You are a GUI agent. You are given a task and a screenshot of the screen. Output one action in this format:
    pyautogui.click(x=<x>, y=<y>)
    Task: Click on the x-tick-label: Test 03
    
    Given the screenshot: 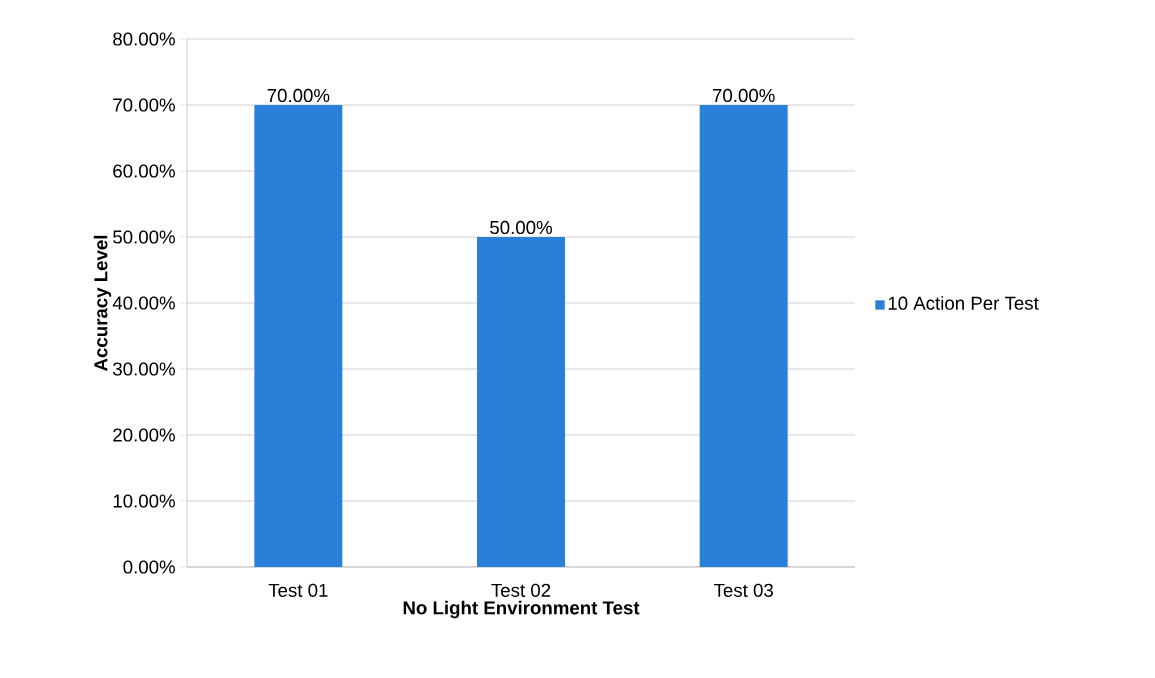 What is the action you would take?
    pyautogui.click(x=743, y=590)
    